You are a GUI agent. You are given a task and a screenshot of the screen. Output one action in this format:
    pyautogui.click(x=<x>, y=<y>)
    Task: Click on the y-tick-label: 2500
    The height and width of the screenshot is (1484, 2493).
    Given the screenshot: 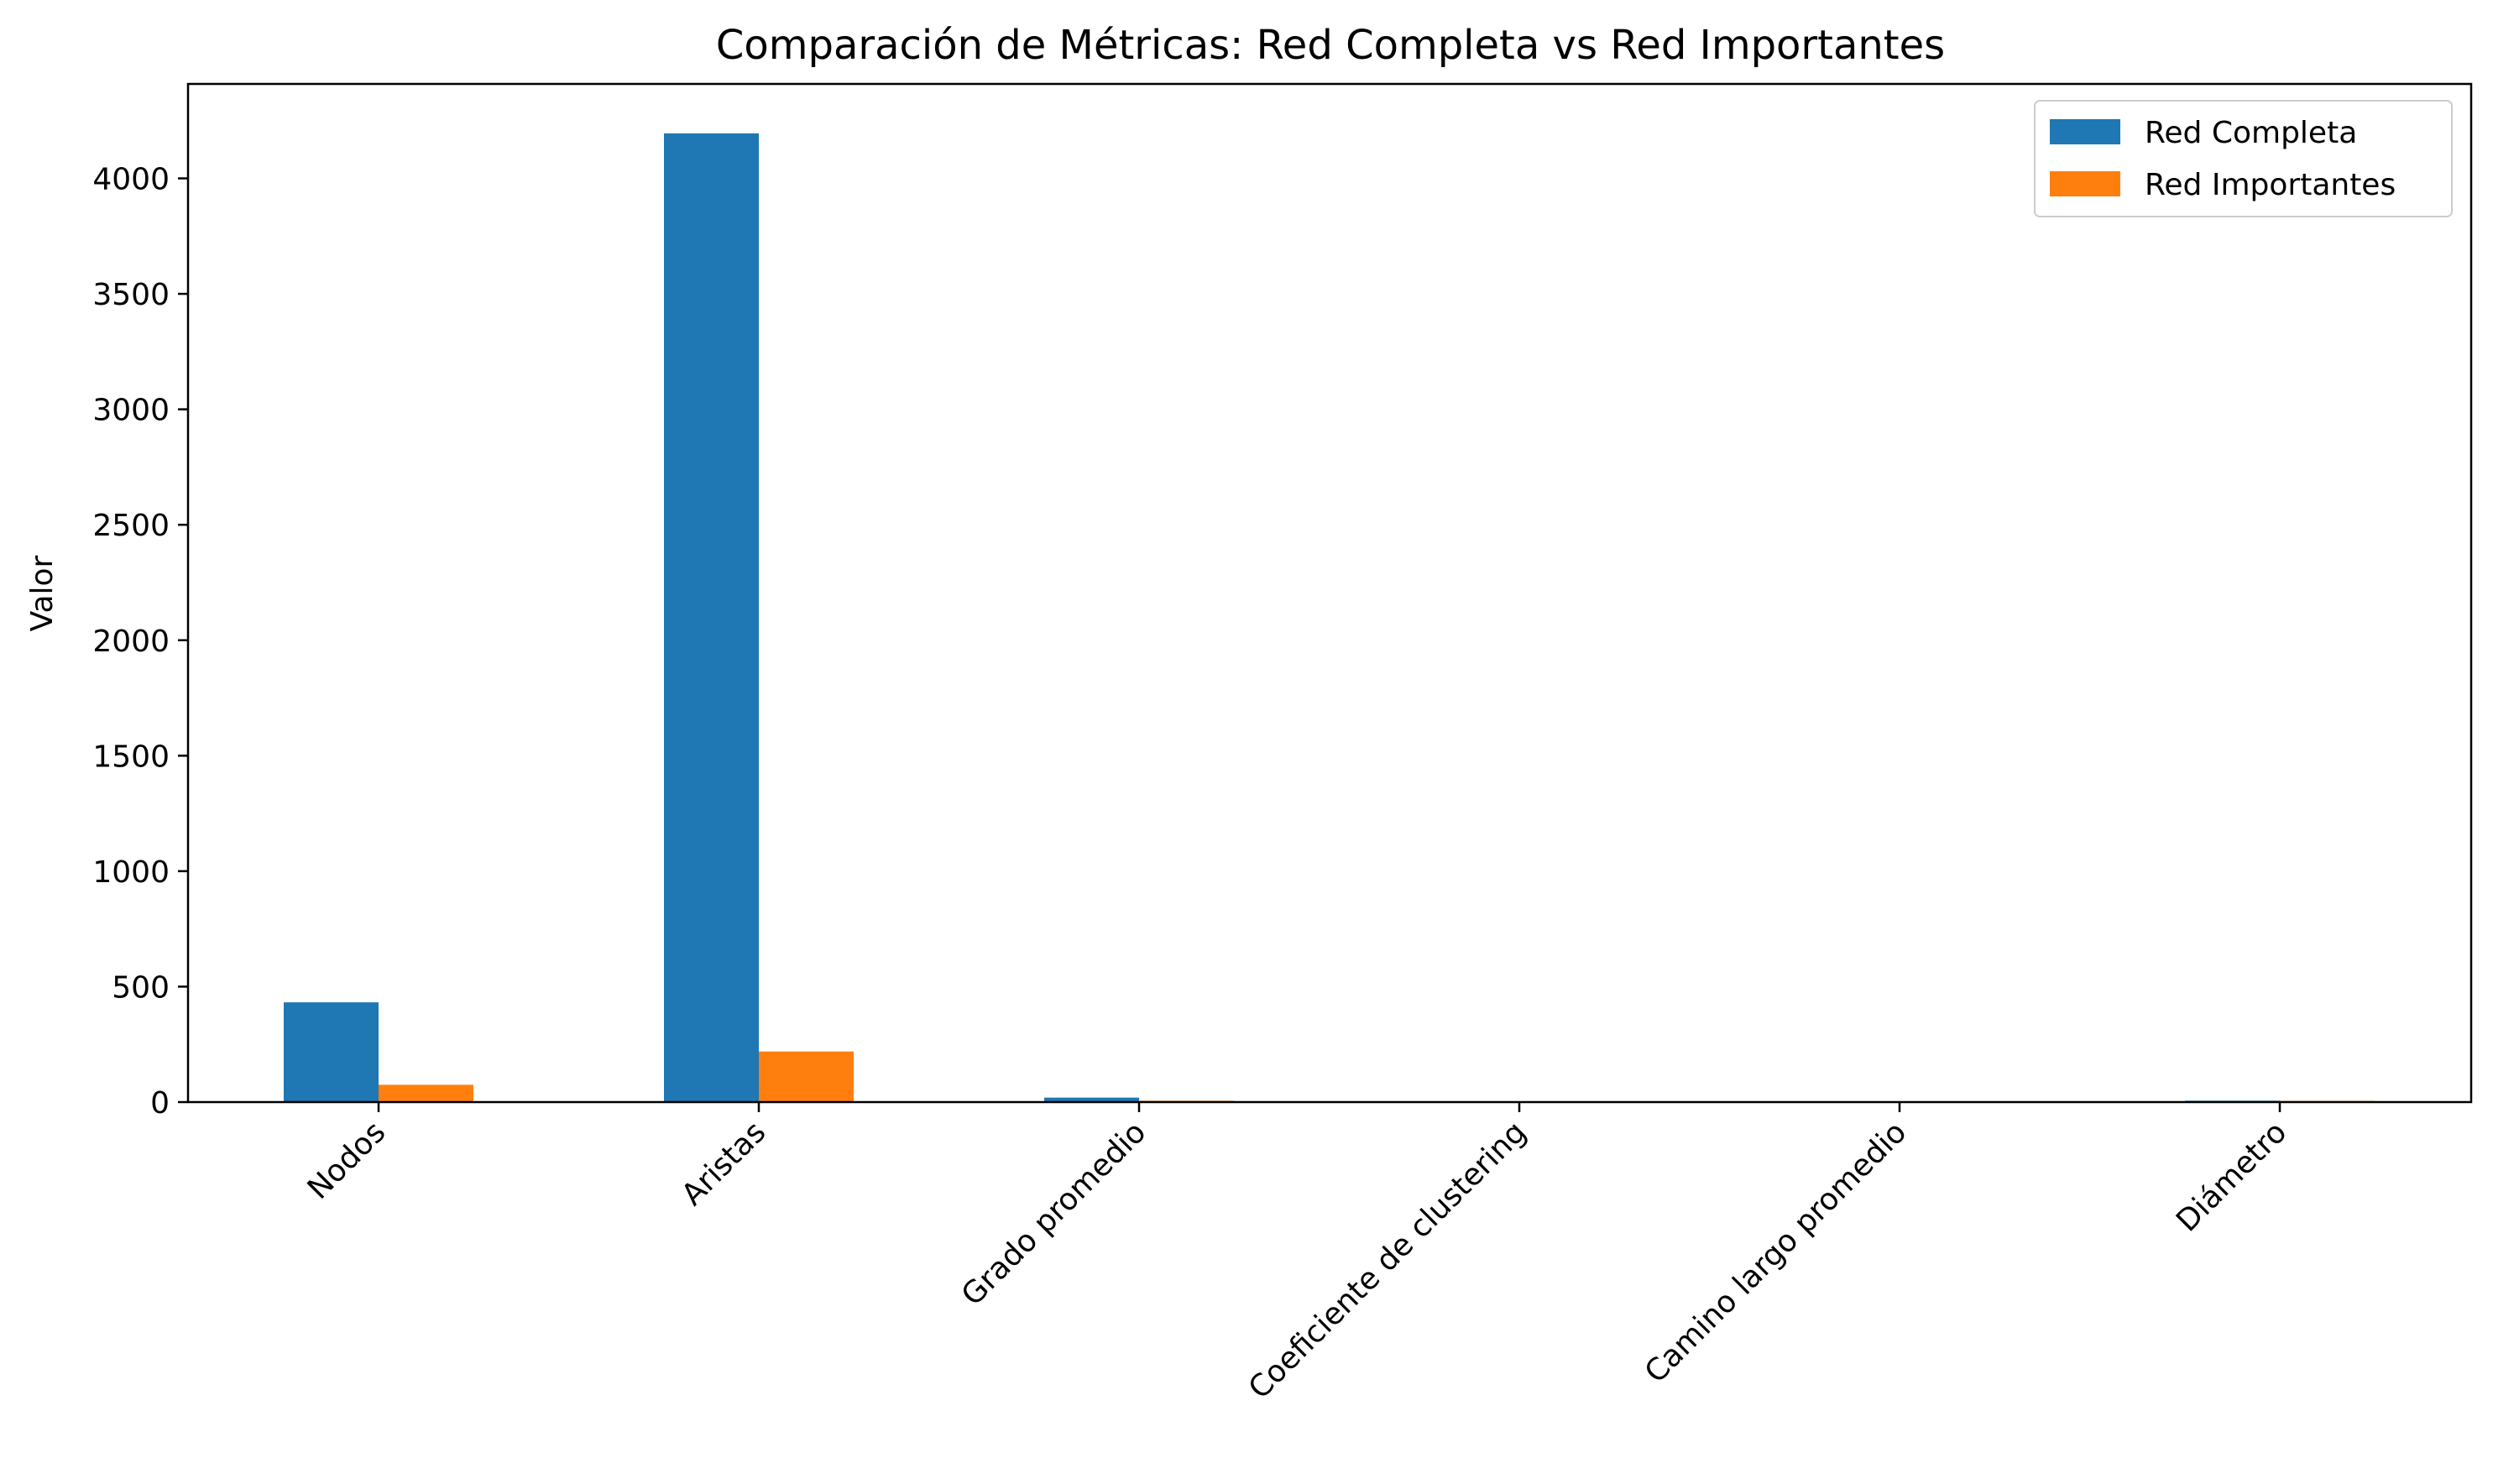 What is the action you would take?
    pyautogui.click(x=131, y=526)
    